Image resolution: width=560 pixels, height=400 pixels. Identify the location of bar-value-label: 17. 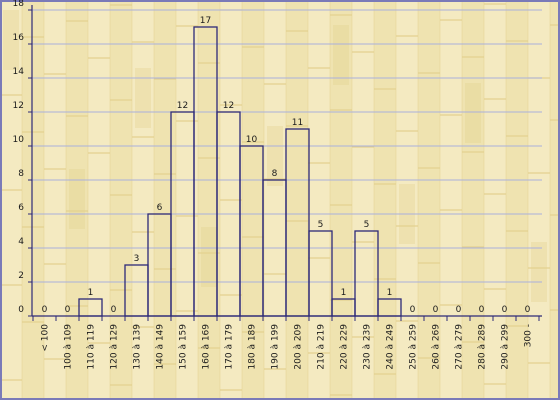
(205, 21).